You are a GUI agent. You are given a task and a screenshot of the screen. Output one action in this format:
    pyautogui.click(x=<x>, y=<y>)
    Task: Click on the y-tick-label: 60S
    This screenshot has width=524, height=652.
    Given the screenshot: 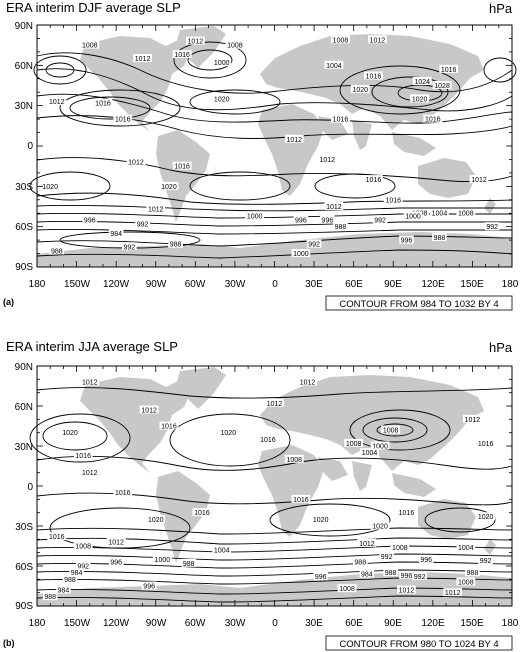 What is the action you would take?
    pyautogui.click(x=24, y=227)
    